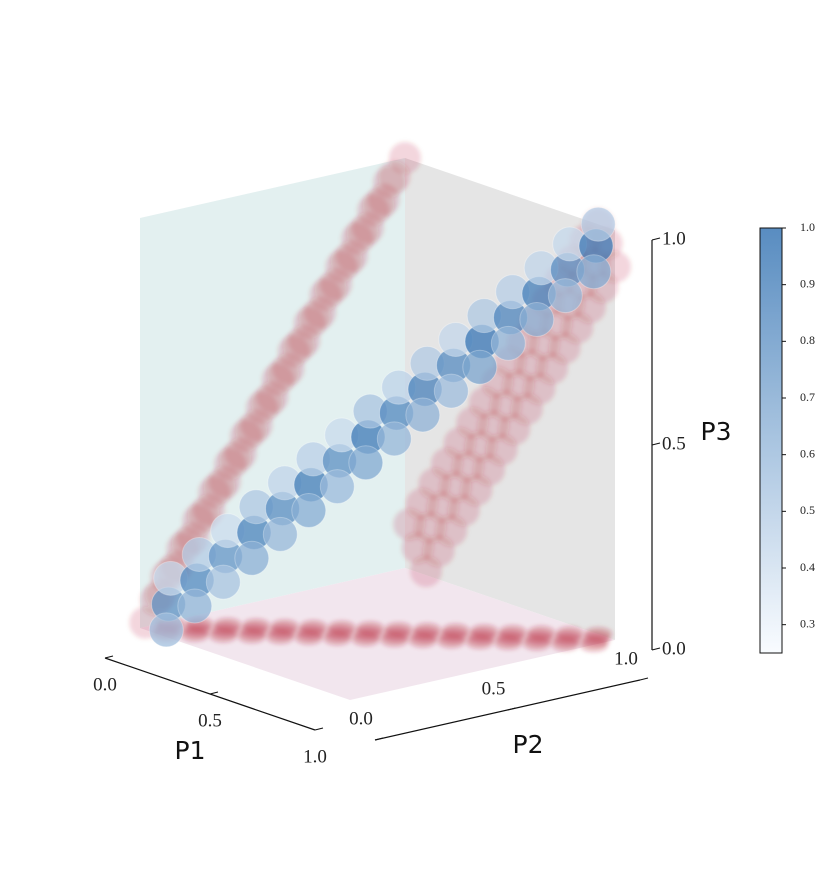 The height and width of the screenshot is (881, 831). Describe the element at coordinates (494, 688) in the screenshot. I see `y-axis-tick-label: 0.5` at that location.